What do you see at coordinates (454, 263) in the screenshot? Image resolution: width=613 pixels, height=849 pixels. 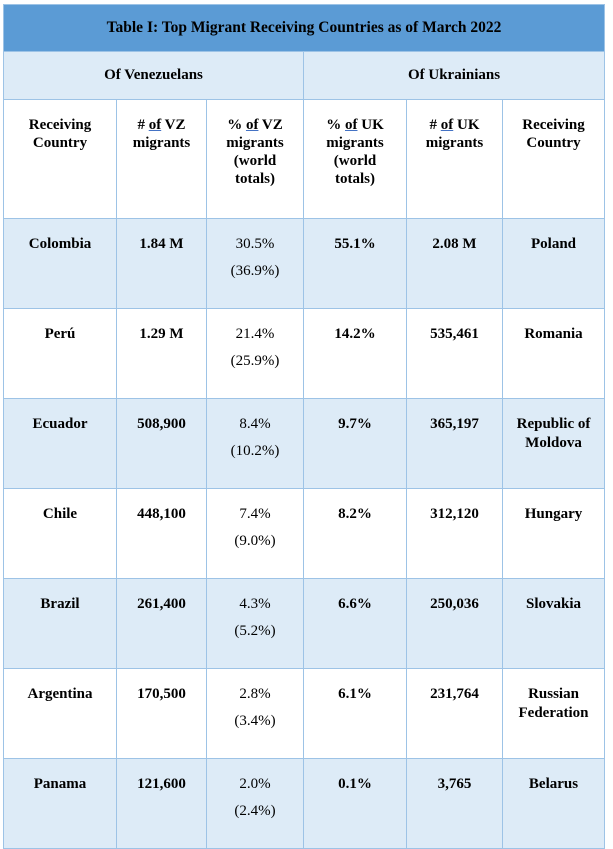 I see `uk-count-cell: 2.08 M` at bounding box center [454, 263].